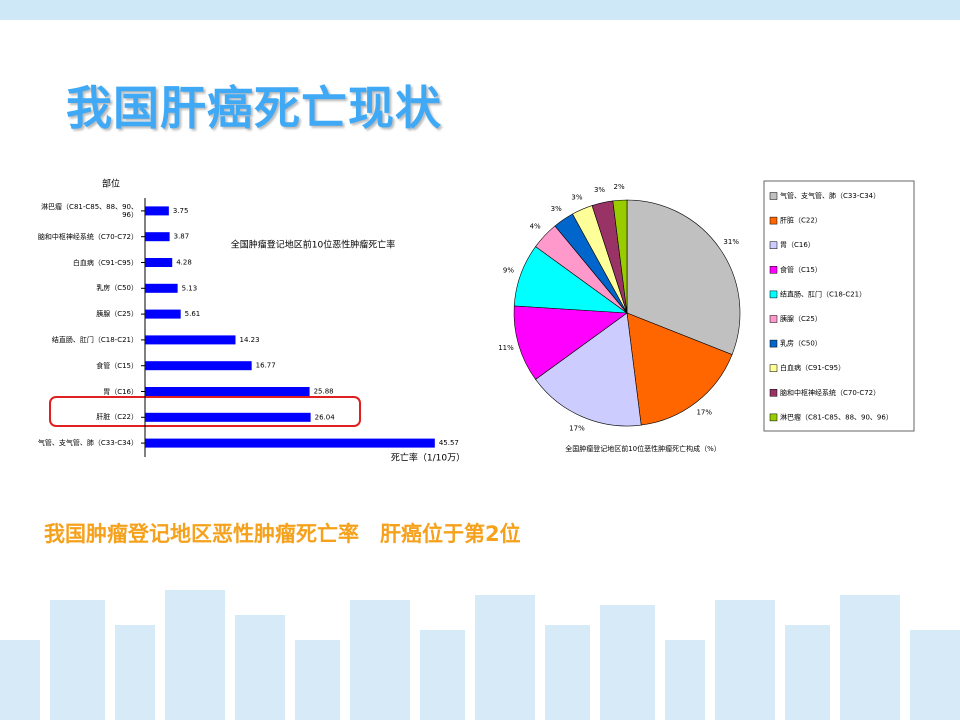 The width and height of the screenshot is (960, 720). Describe the element at coordinates (812, 367) in the screenshot. I see `legend-label: 白血病（C91-C95）` at that location.